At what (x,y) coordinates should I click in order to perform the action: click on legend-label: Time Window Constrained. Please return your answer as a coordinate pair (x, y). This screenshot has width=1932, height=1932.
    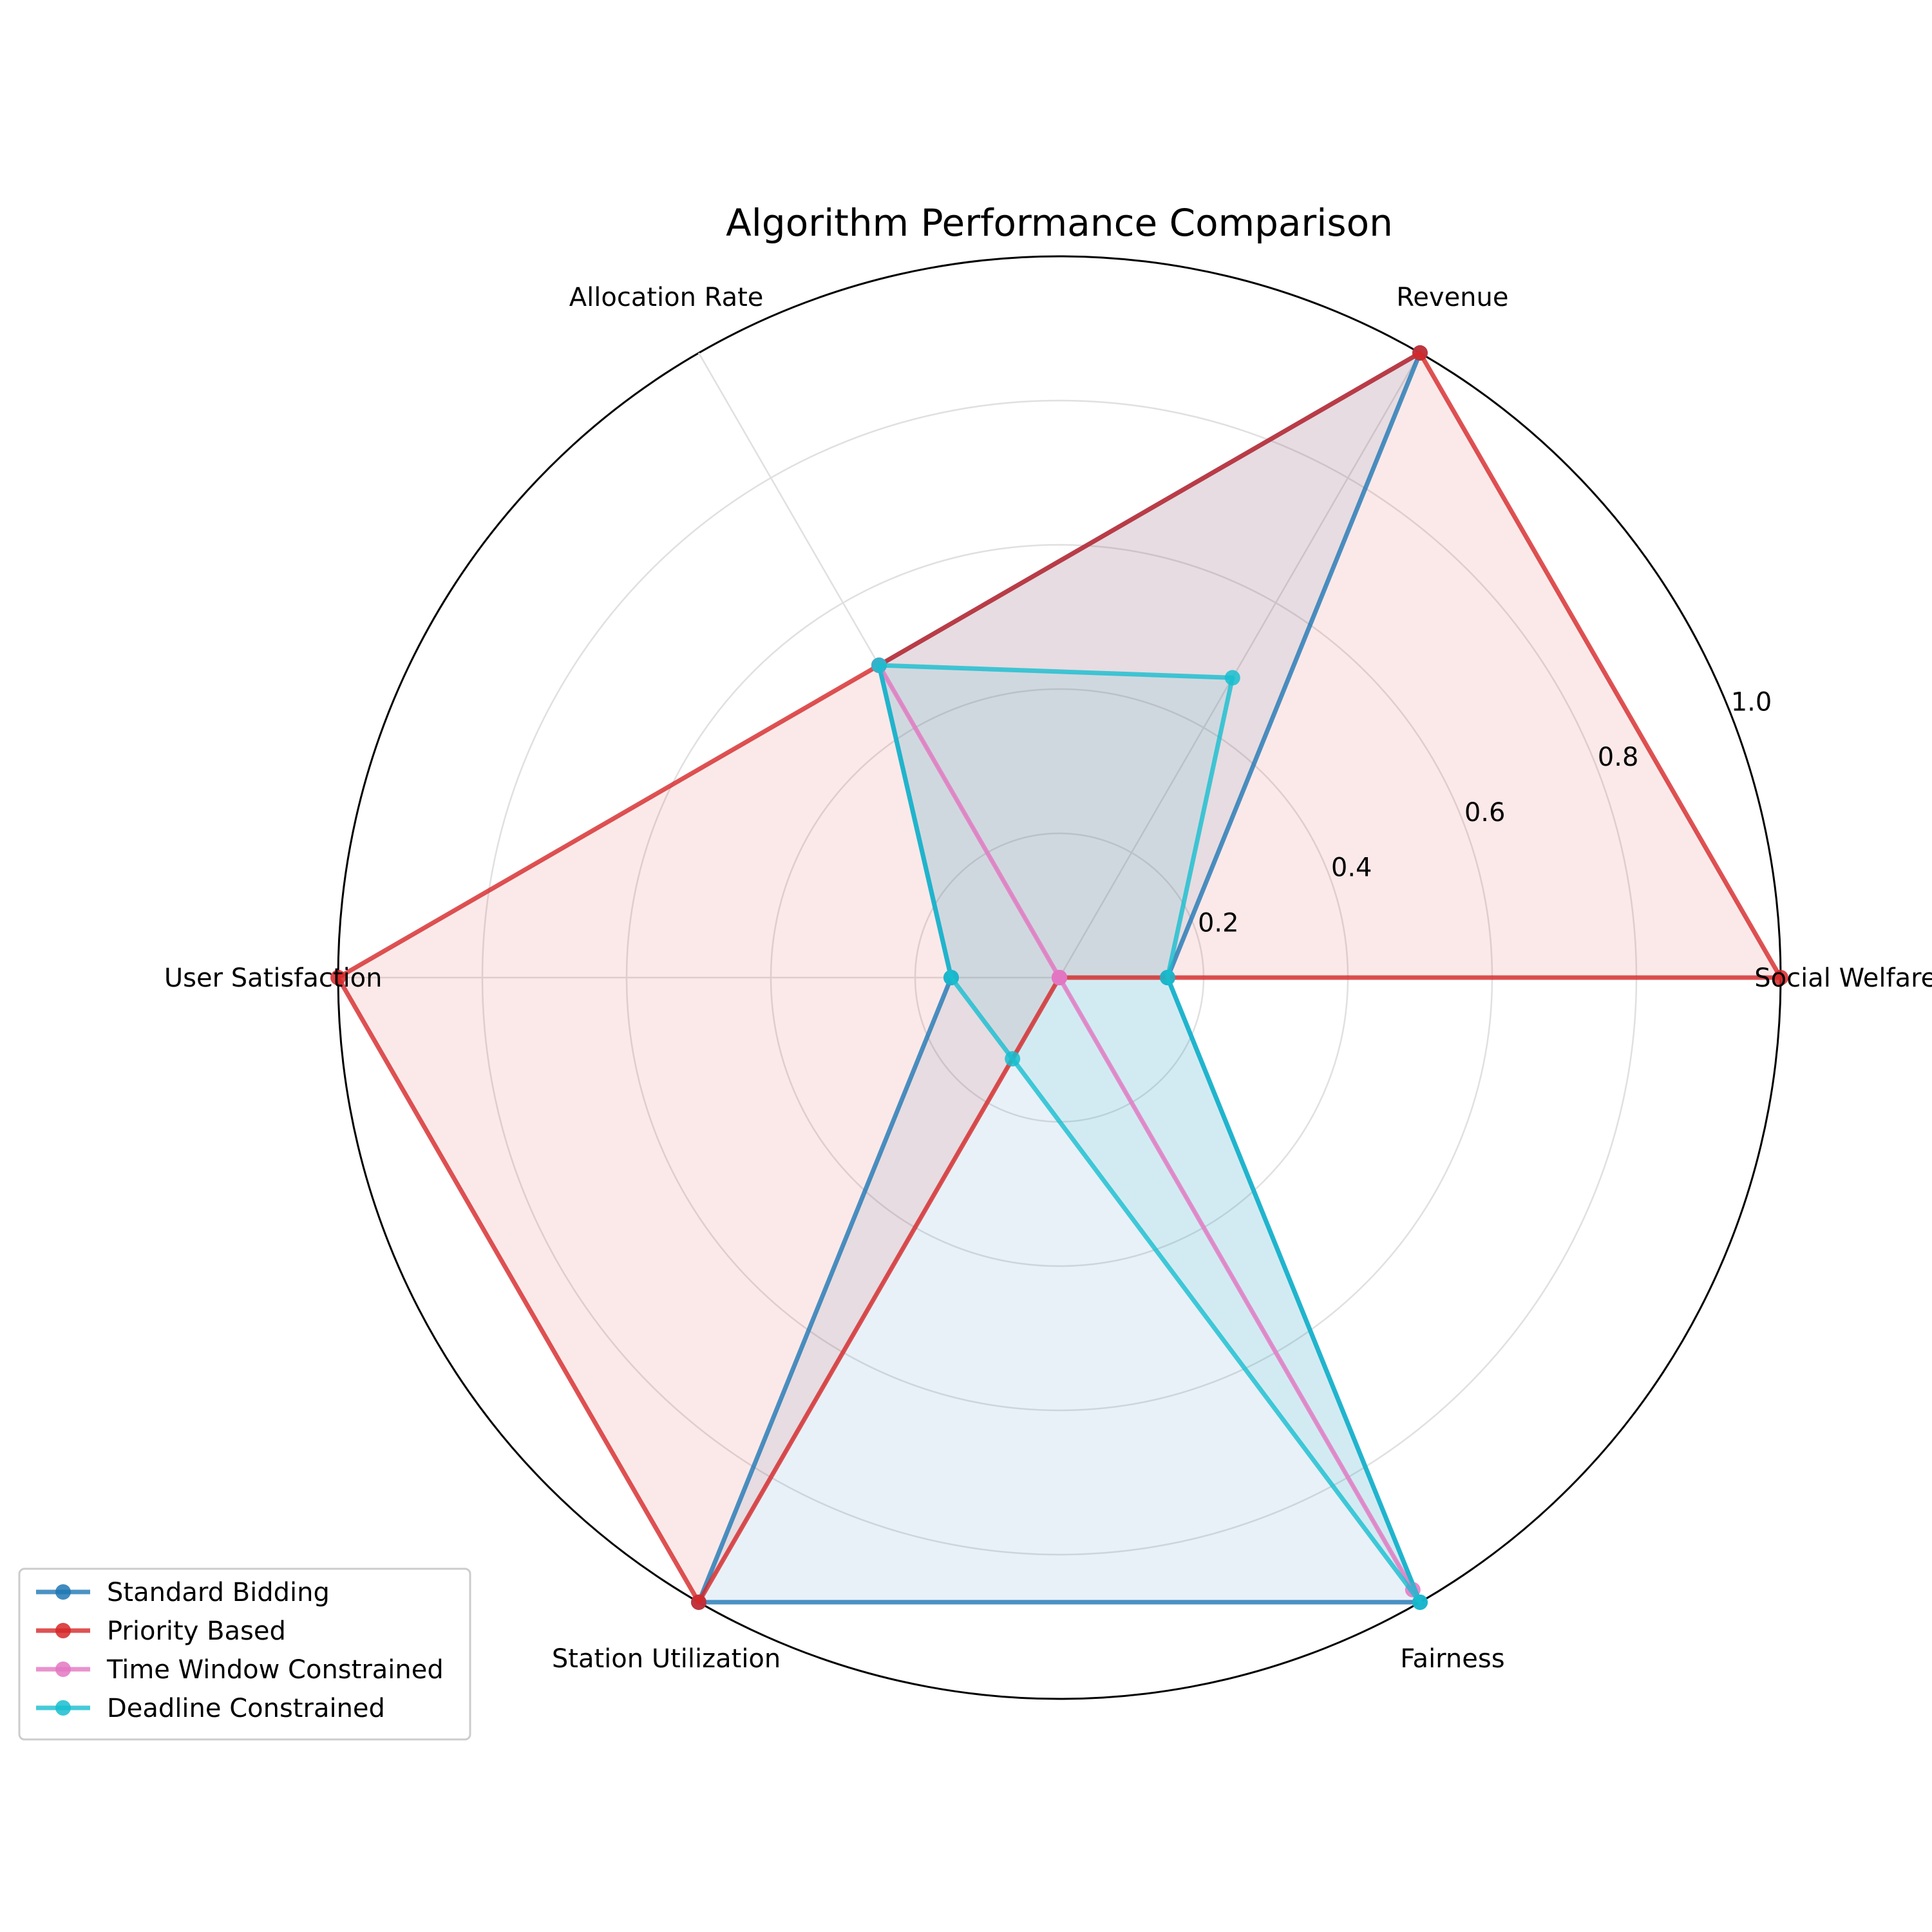
    Looking at the image, I should click on (275, 1670).